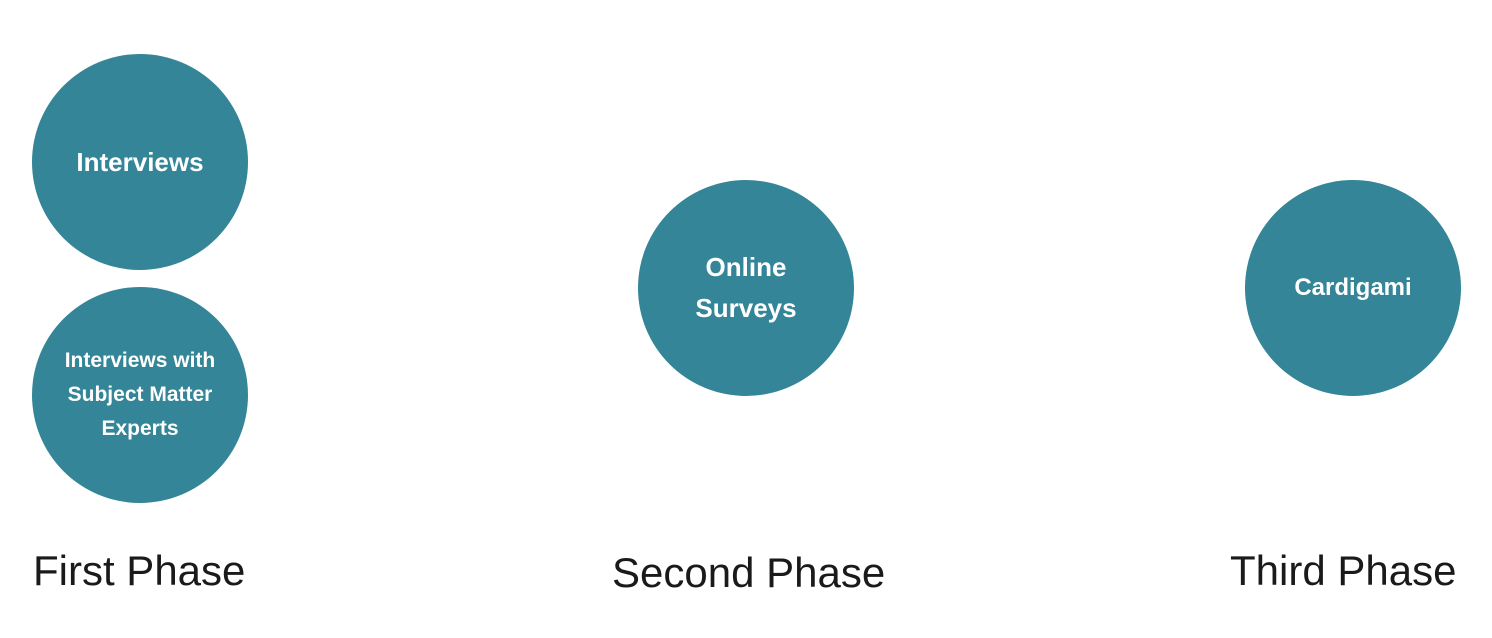 The image size is (1492, 638). Describe the element at coordinates (139, 570) in the screenshot. I see `phase-label-first: First Phase` at that location.